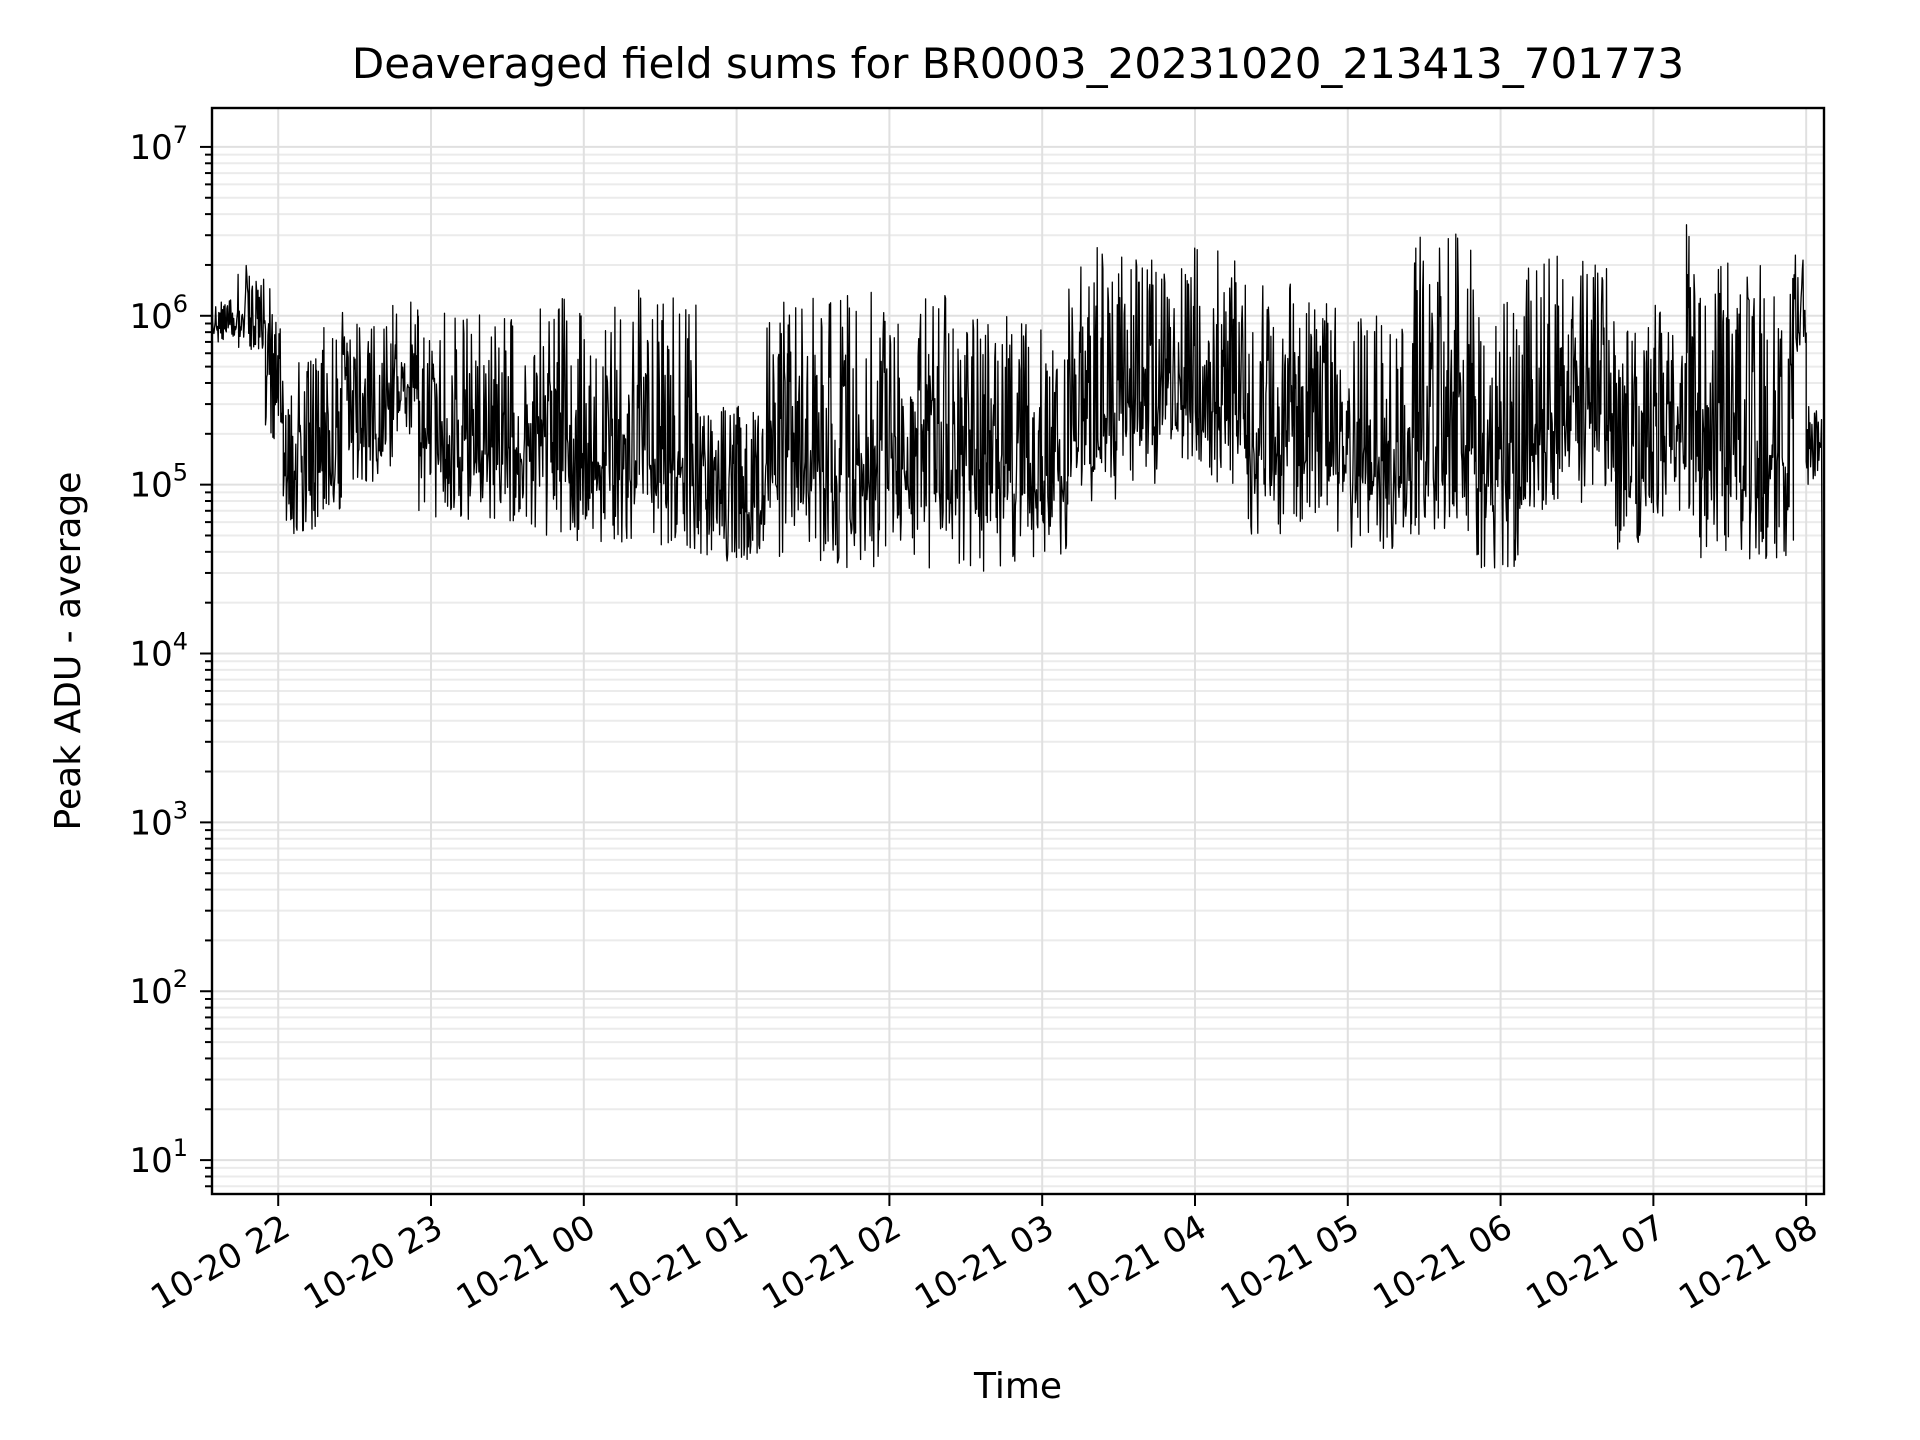  What do you see at coordinates (158, 313) in the screenshot?
I see `y-tick-label: 10⁶` at bounding box center [158, 313].